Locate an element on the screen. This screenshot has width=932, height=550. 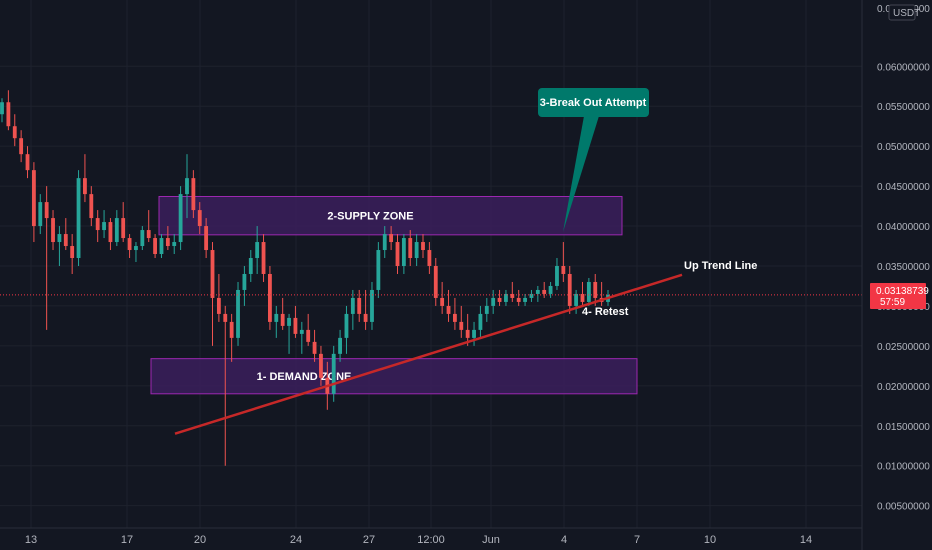
y-tick-label: 0.01000000 is located at coordinates (903, 467).